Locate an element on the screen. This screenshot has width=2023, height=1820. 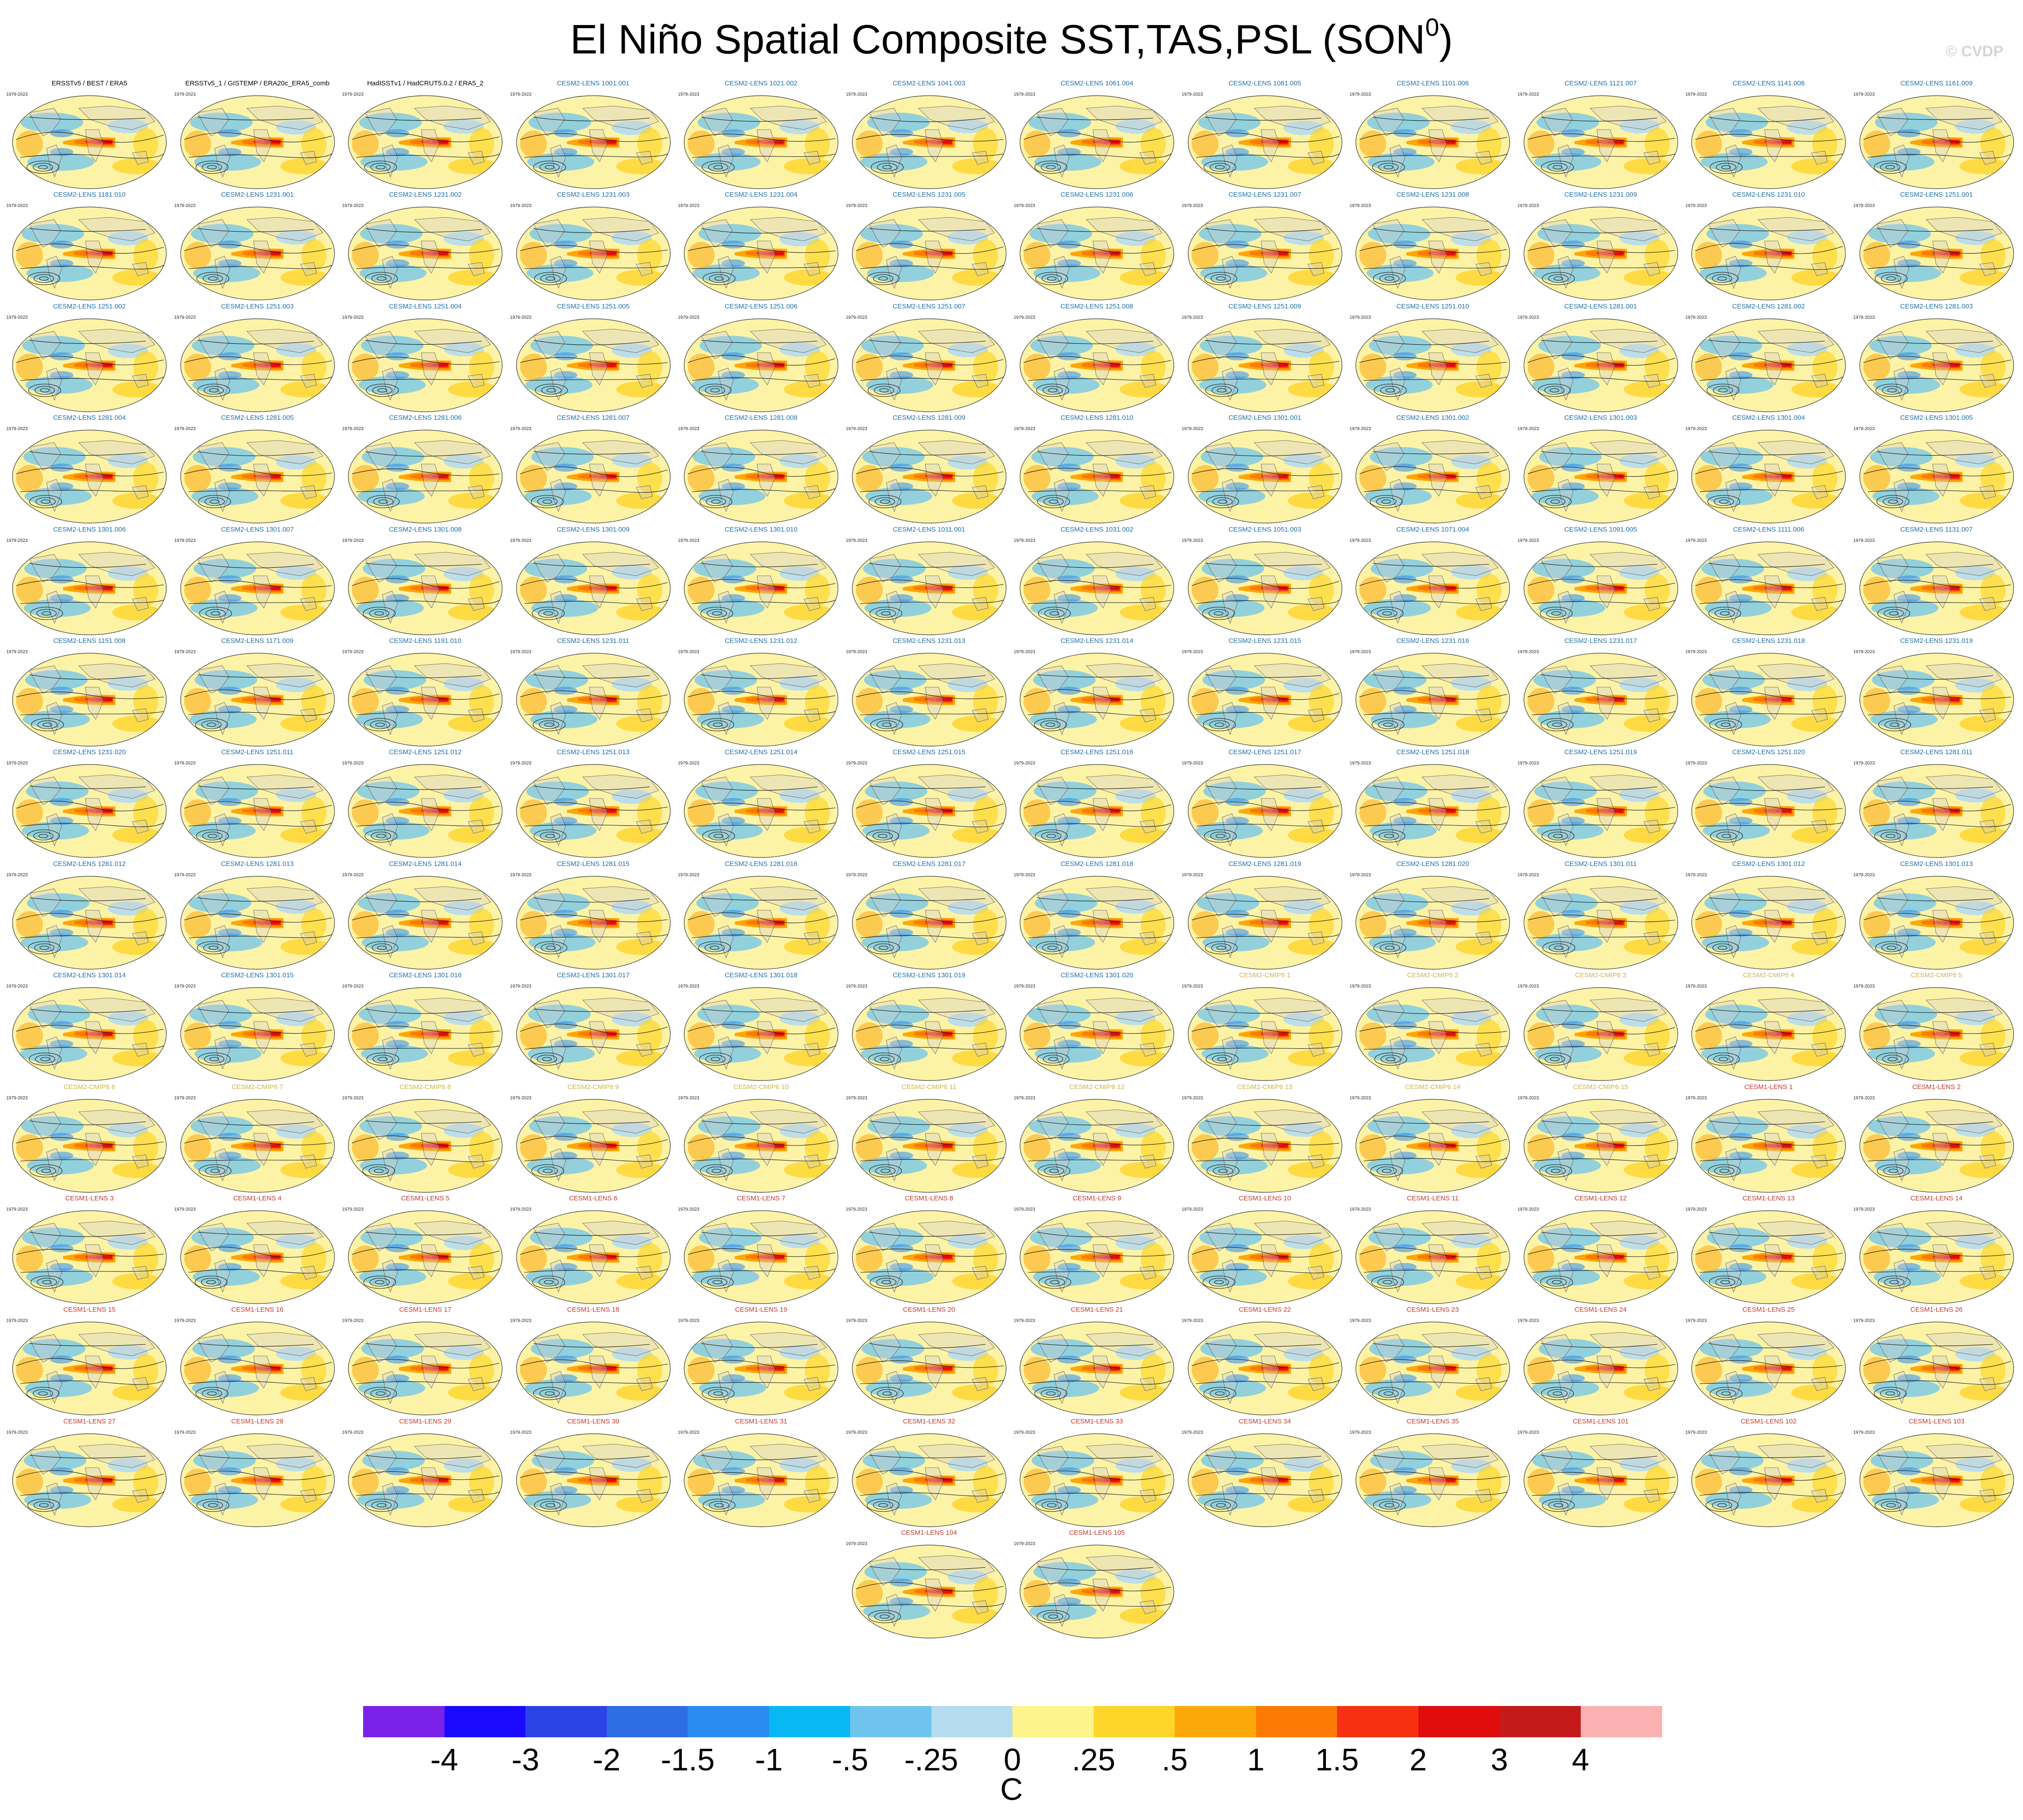
panel-title: CESM2-LENS 1281.012 is located at coordinates (89, 864).